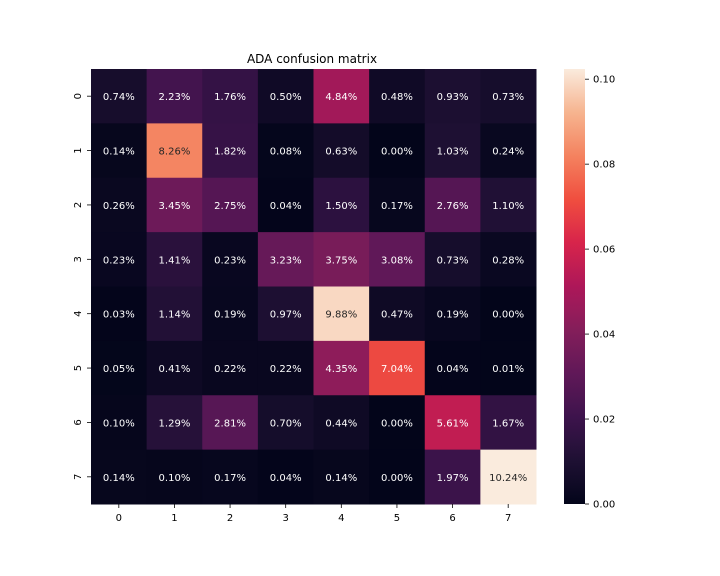 The image size is (720, 576). I want to click on cell-label: 0.48%, so click(397, 97).